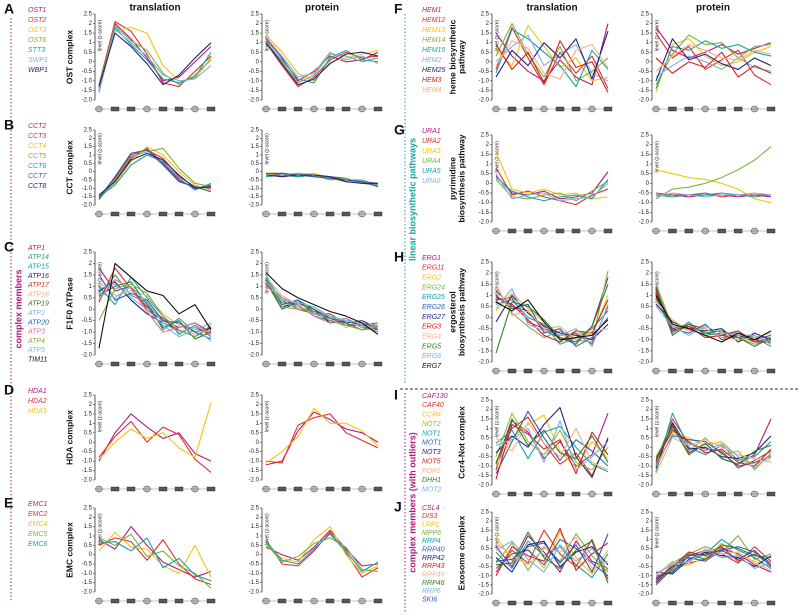  I want to click on legend-entry: CCR4, so click(431, 415).